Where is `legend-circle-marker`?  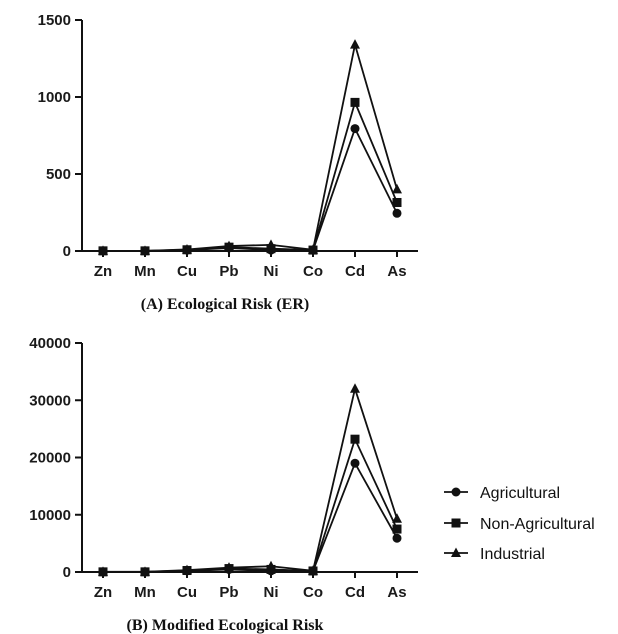
legend-circle-marker is located at coordinates (456, 492).